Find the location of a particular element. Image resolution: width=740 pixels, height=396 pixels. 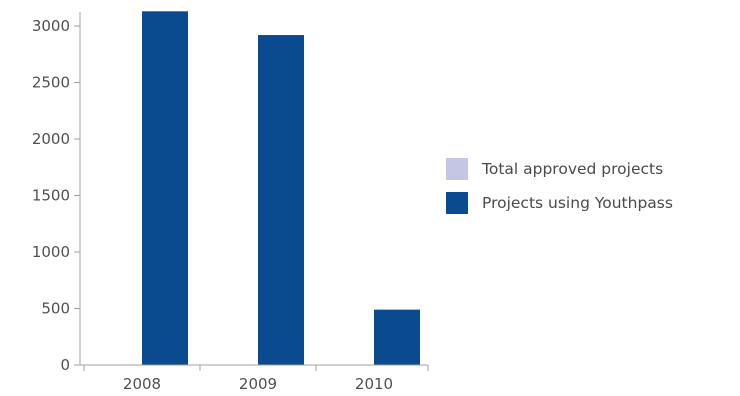

legend-label-total: Total approved projects is located at coordinates (573, 169).